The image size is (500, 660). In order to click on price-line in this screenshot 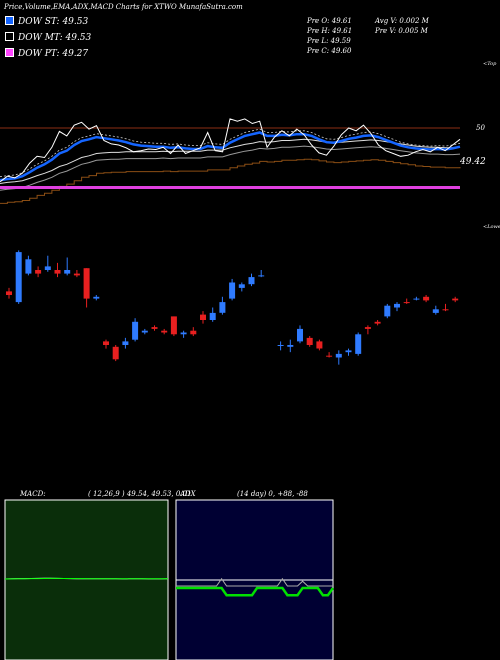, I will do `click(230, 150)`.